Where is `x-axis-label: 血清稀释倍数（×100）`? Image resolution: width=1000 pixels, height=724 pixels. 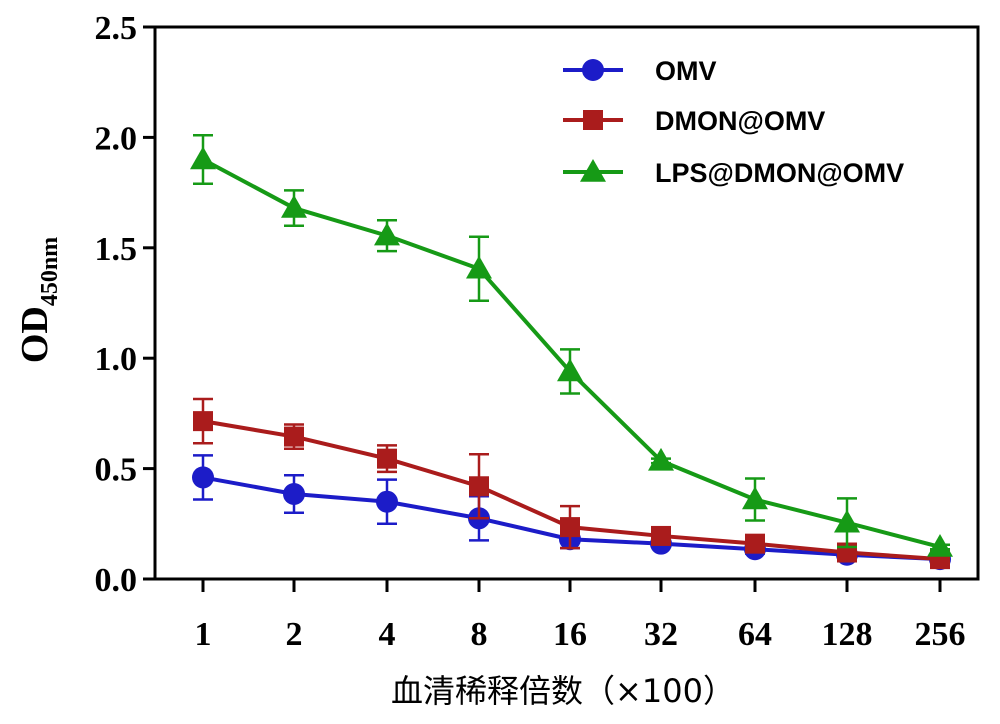 x-axis-label: 血清稀释倍数（×100） is located at coordinates (563, 691).